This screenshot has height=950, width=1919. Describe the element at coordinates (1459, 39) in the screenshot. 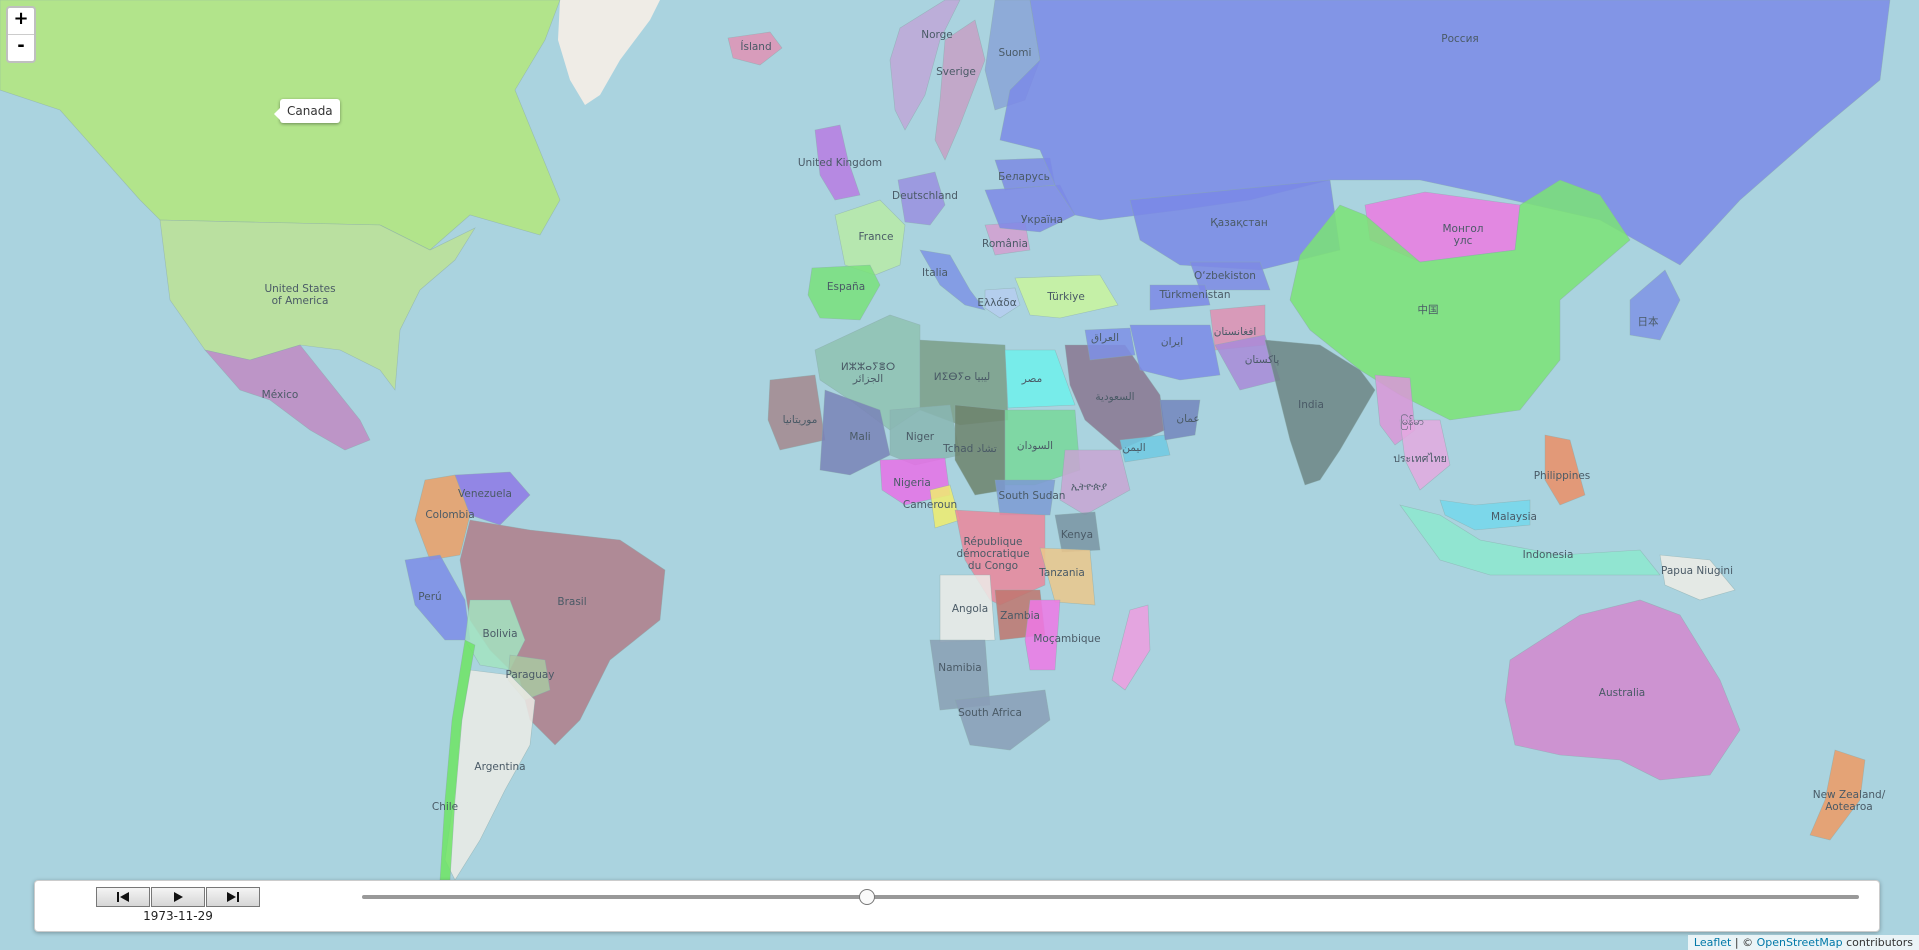

I see `country-label: Россия` at that location.